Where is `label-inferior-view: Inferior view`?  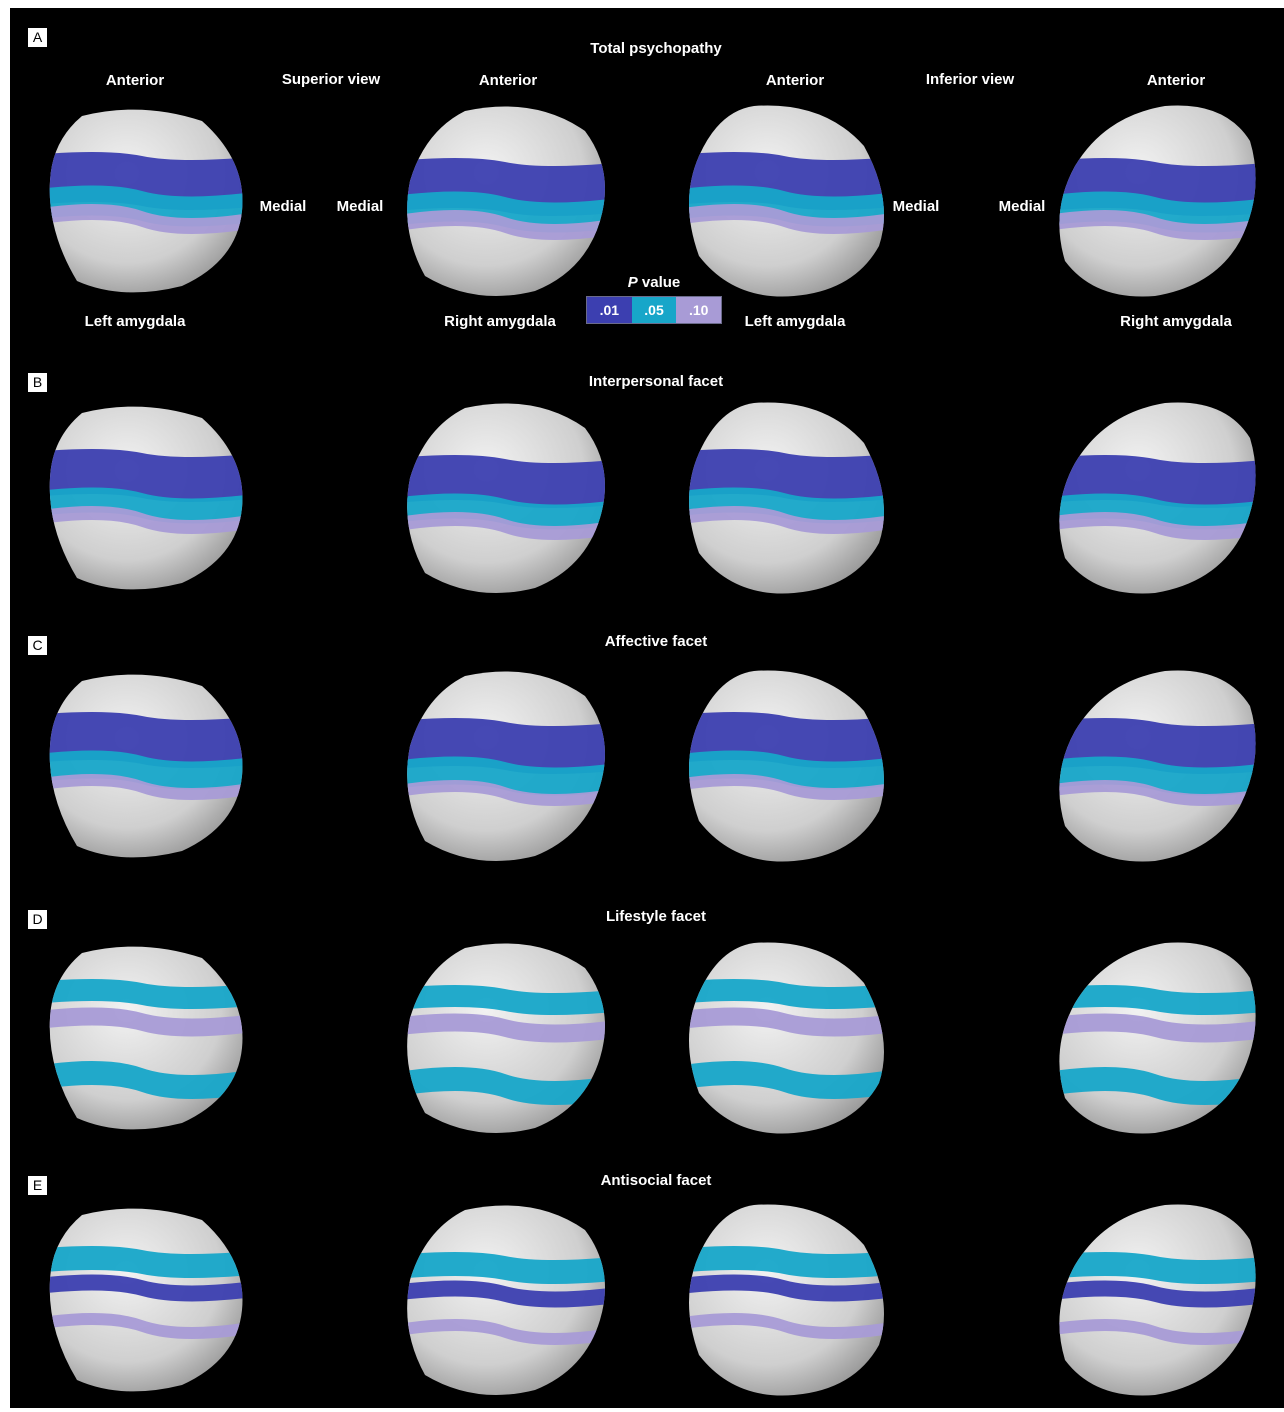 label-inferior-view: Inferior view is located at coordinates (970, 79).